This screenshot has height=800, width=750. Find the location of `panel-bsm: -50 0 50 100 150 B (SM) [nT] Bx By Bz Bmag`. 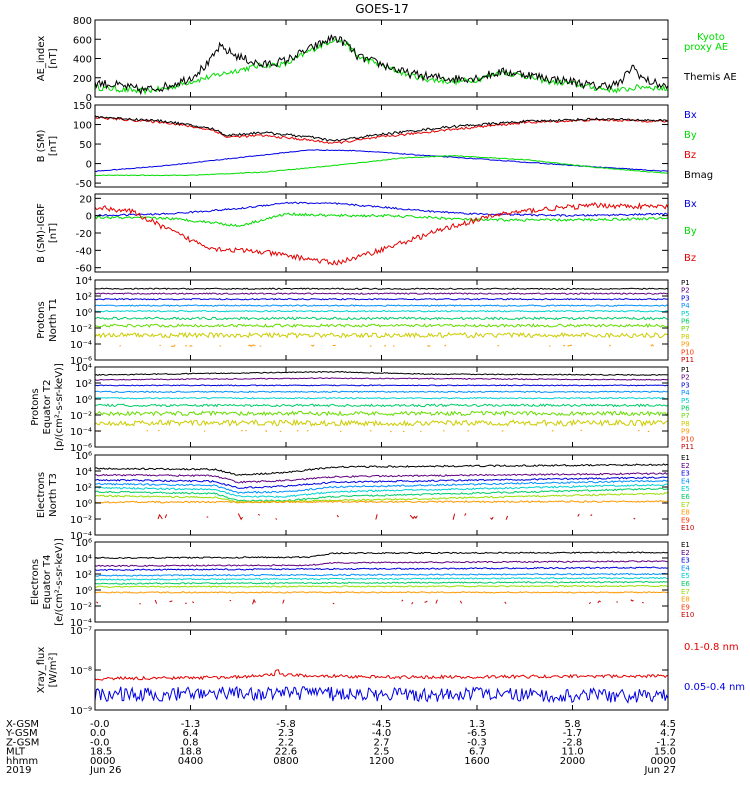

panel-bsm: -50 0 50 100 150 B (SM) [nT] Bx By Bz Bmag is located at coordinates (374, 145).